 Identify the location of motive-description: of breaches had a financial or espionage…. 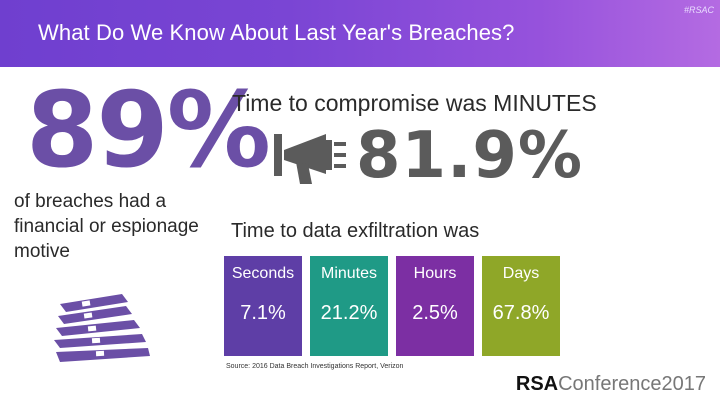
(106, 226).